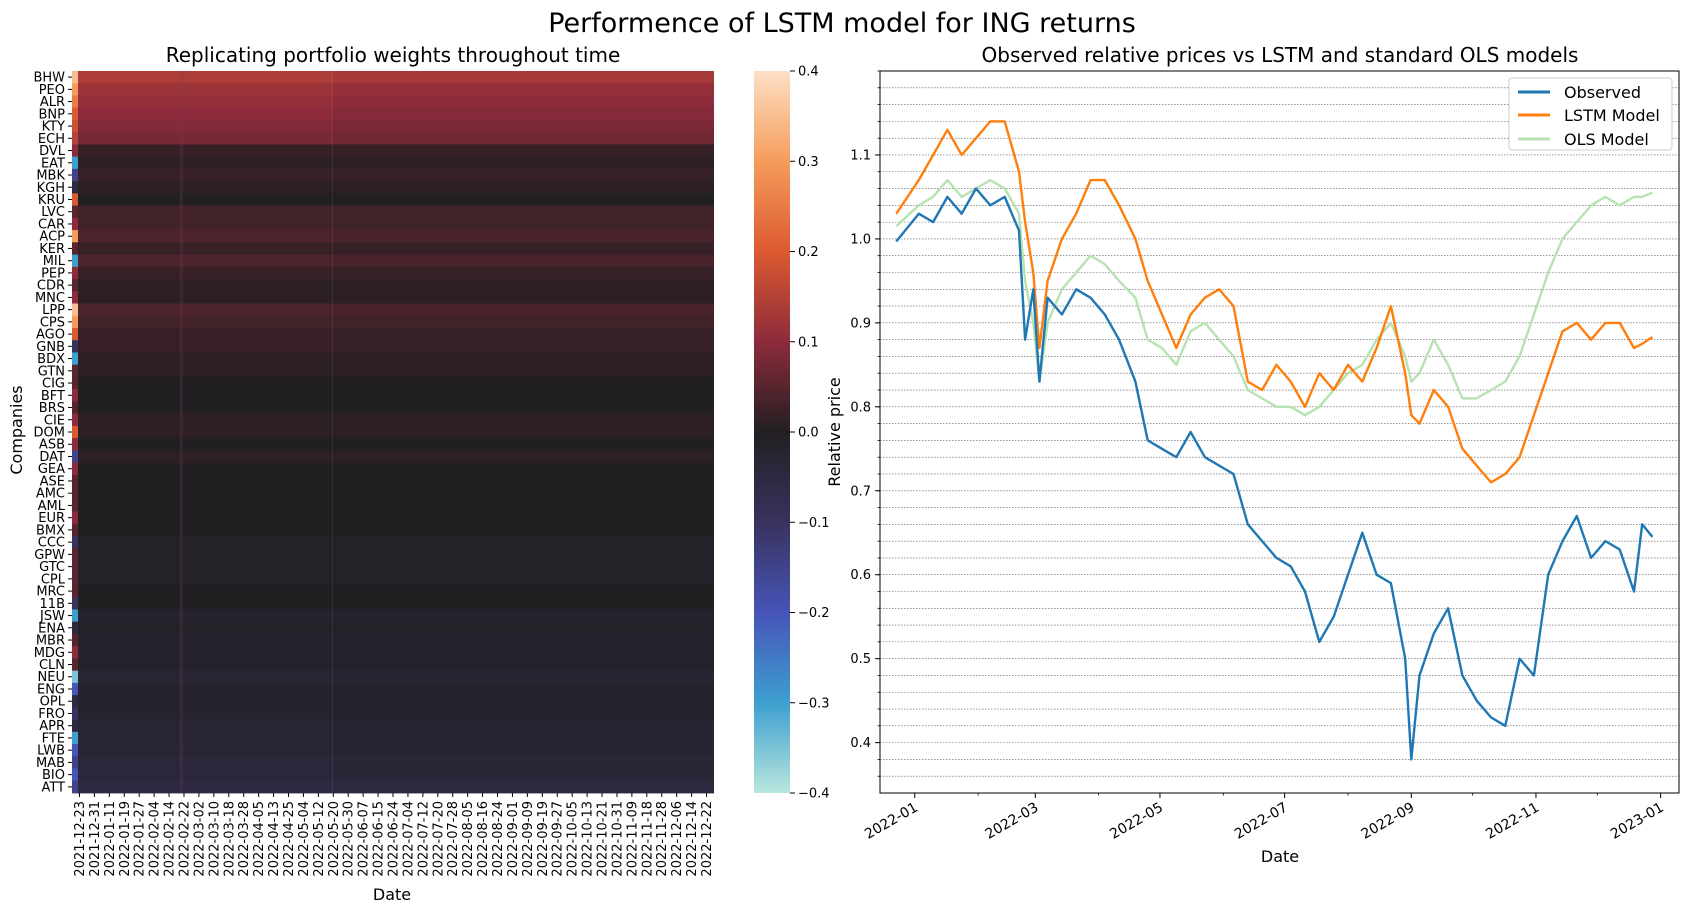  Describe the element at coordinates (50, 335) in the screenshot. I see `heatmap-company-label: AGO` at that location.